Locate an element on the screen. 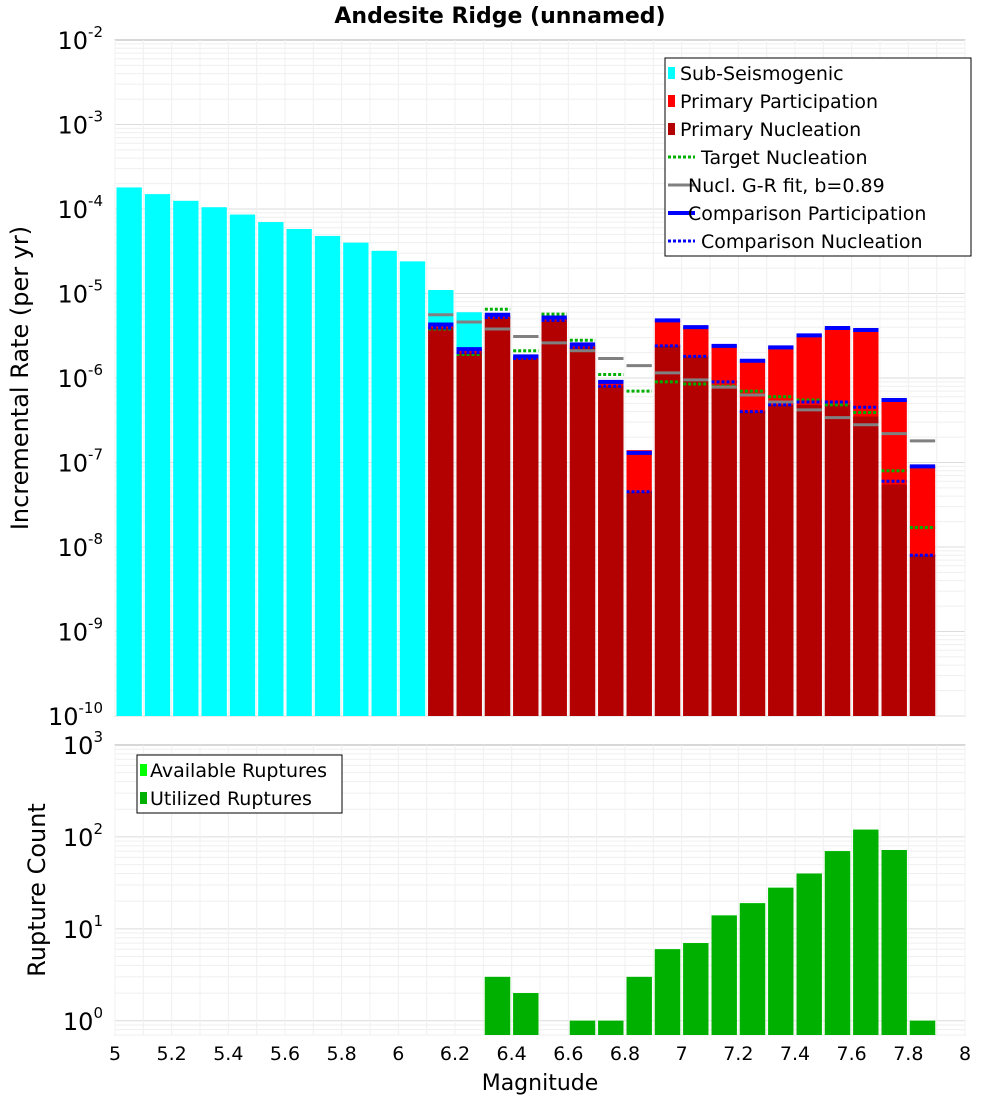 The image size is (1000, 1100). x-tick-label: 7.4 is located at coordinates (795, 1054).